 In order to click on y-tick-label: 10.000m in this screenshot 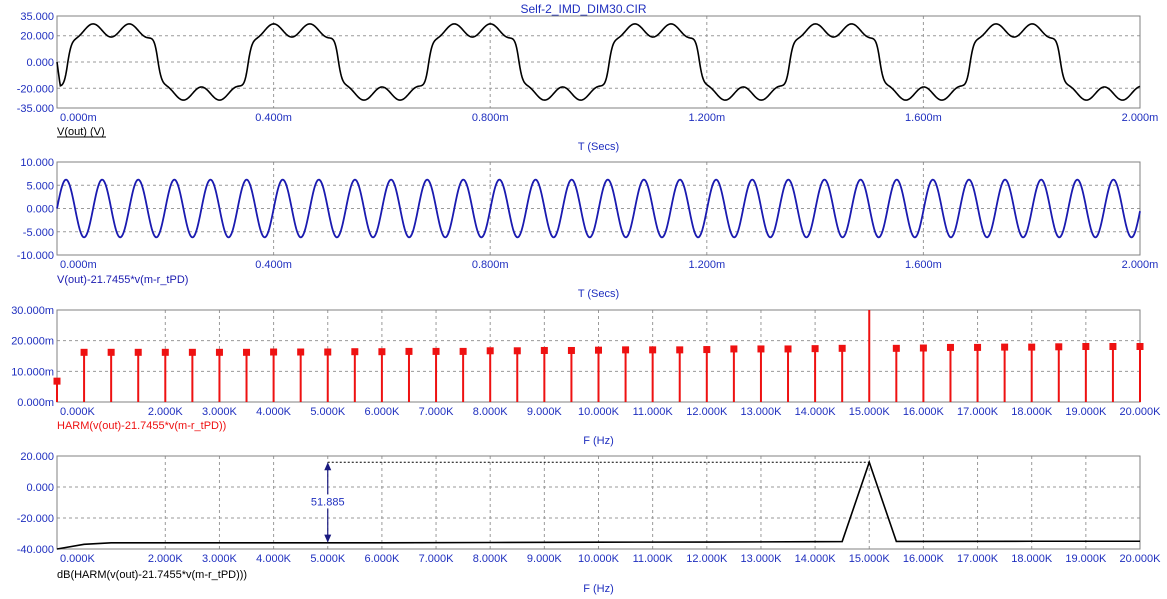, I will do `click(32, 372)`.